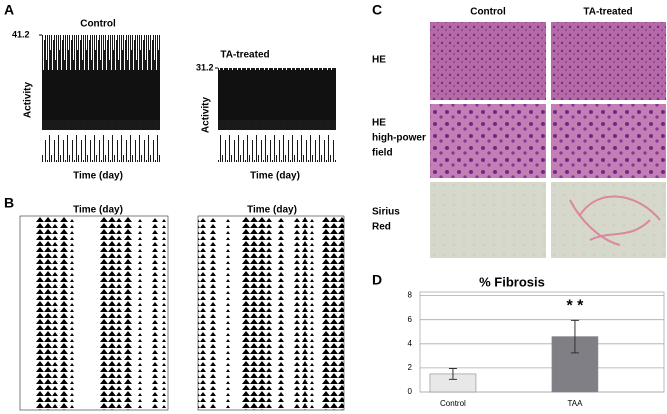 This screenshot has width=667, height=414. What do you see at coordinates (512, 281) in the screenshot?
I see `chart-title: % Fibrosis` at bounding box center [512, 281].